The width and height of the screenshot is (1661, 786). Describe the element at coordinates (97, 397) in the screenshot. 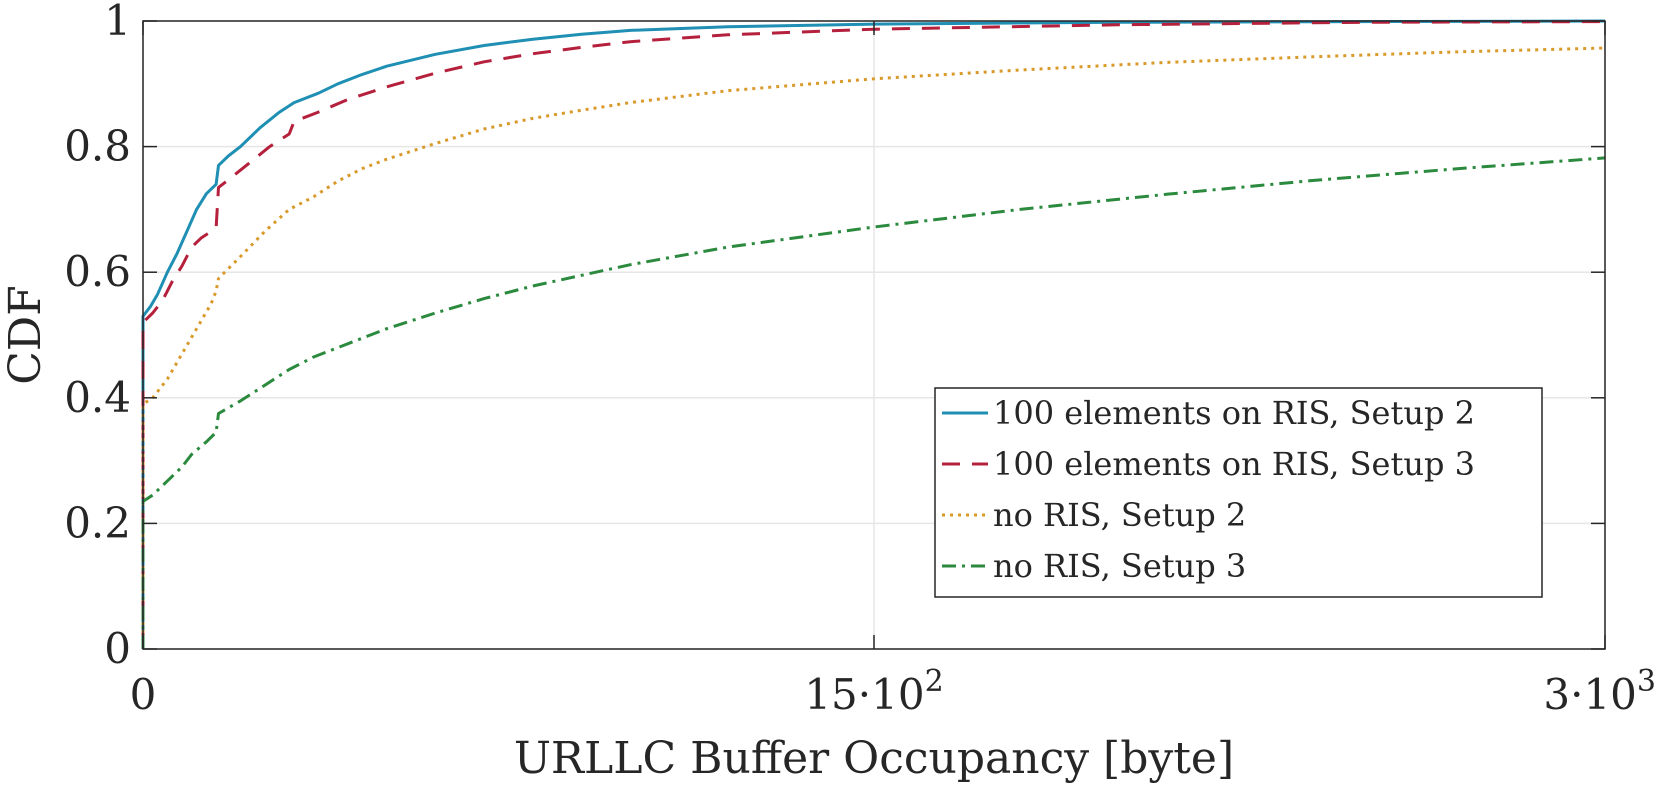

I see `y-tick-label: 0.4` at that location.